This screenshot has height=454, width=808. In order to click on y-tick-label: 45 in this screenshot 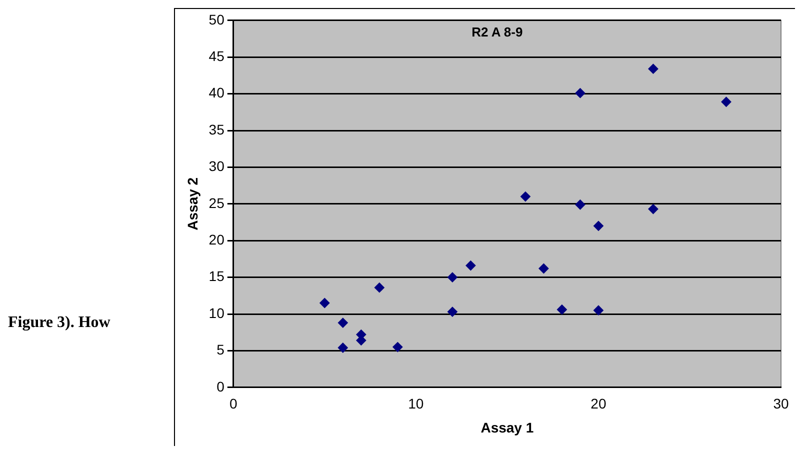, I will do `click(216, 56)`.